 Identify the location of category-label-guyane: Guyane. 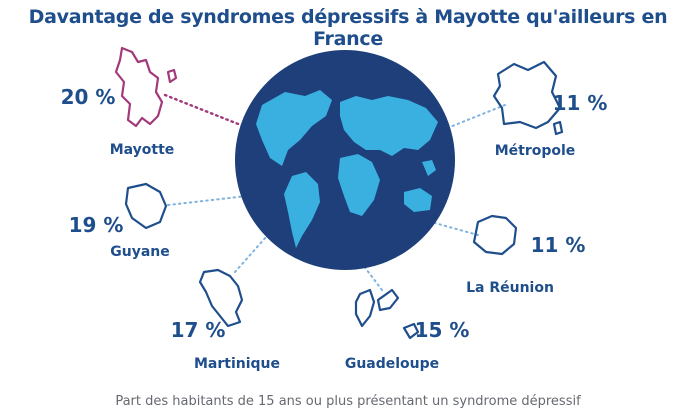
(140, 252).